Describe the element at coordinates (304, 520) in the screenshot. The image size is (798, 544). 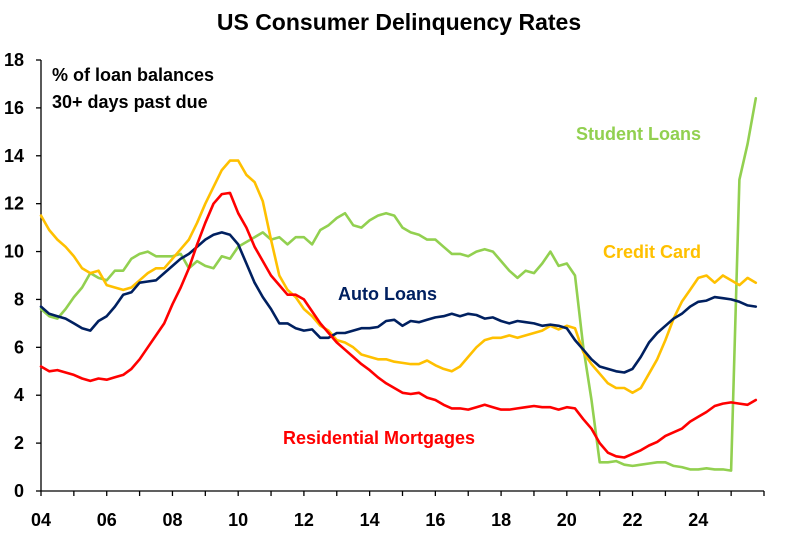
I see `x-tick-label: 12` at that location.